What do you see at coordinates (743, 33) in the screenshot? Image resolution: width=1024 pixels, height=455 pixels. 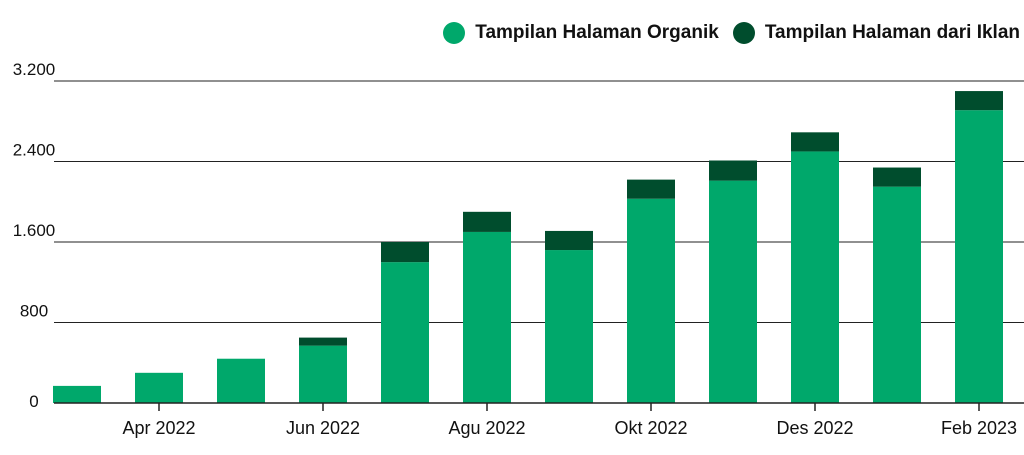 I see `legend-ads-swatch` at bounding box center [743, 33].